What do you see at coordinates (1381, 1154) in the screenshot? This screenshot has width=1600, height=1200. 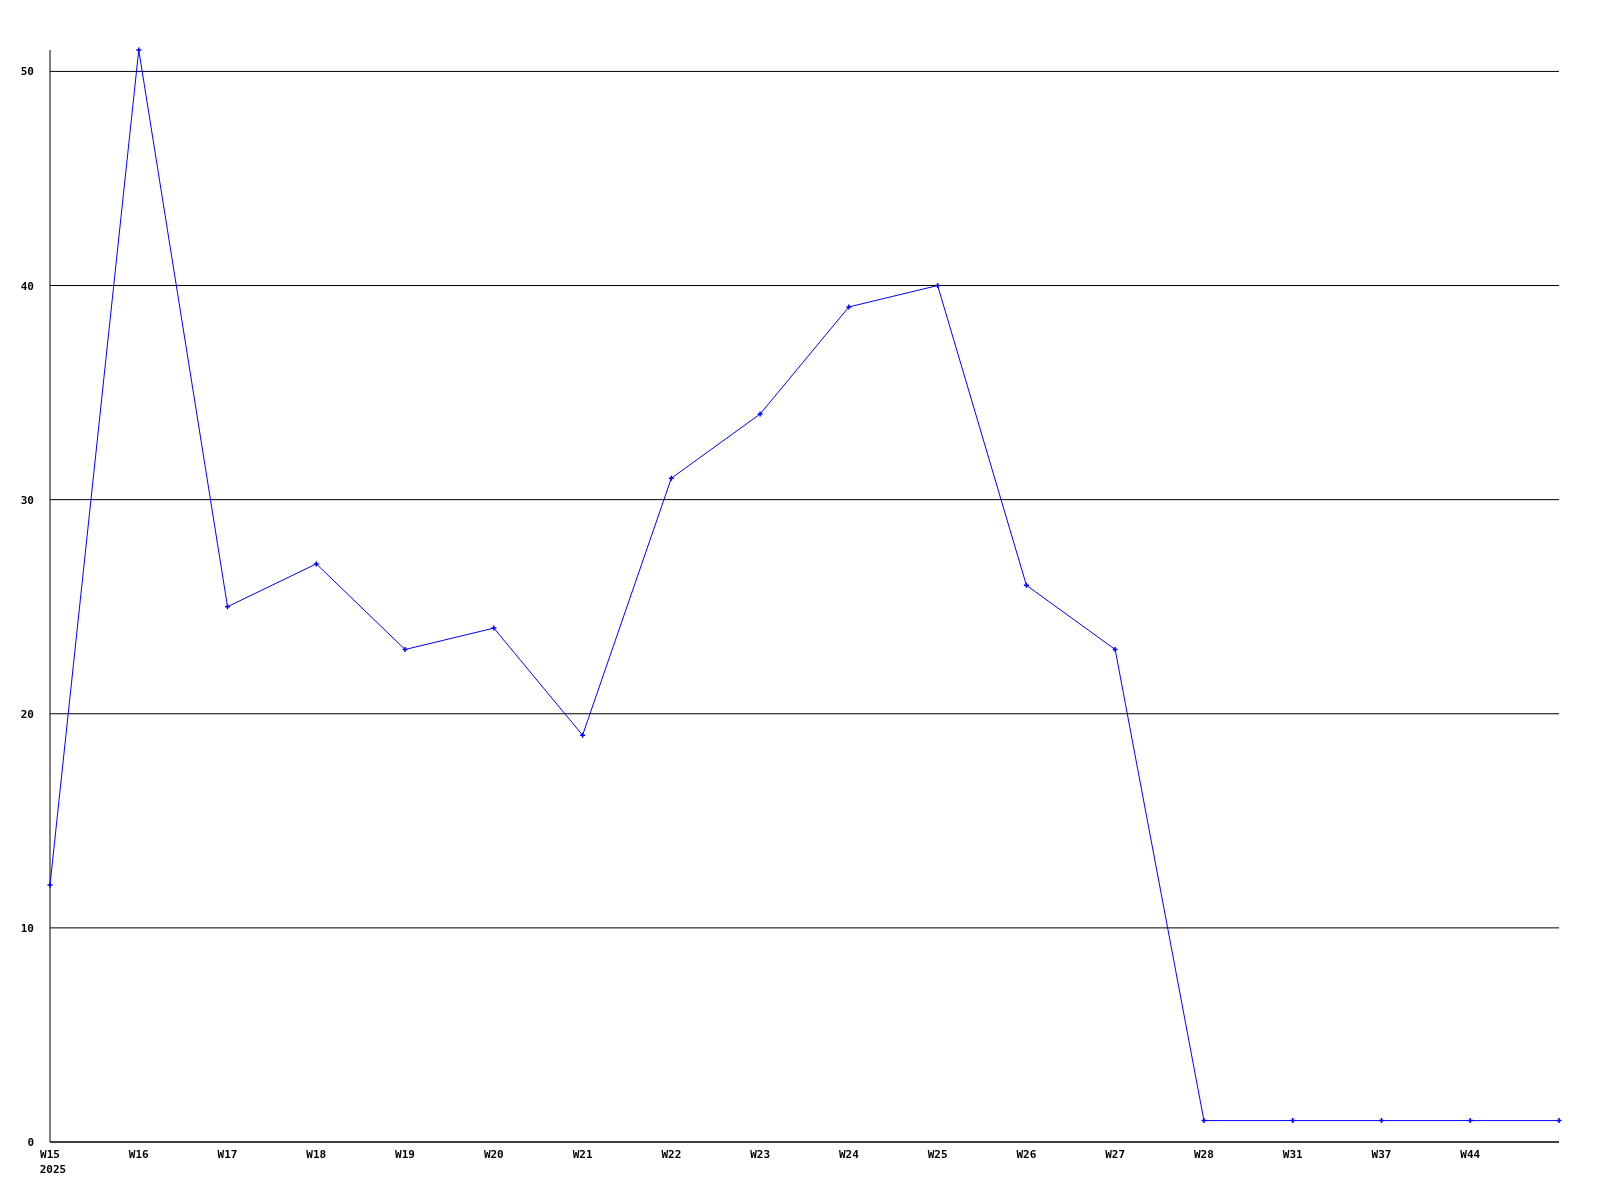 I see `x-tick-label: W37` at bounding box center [1381, 1154].